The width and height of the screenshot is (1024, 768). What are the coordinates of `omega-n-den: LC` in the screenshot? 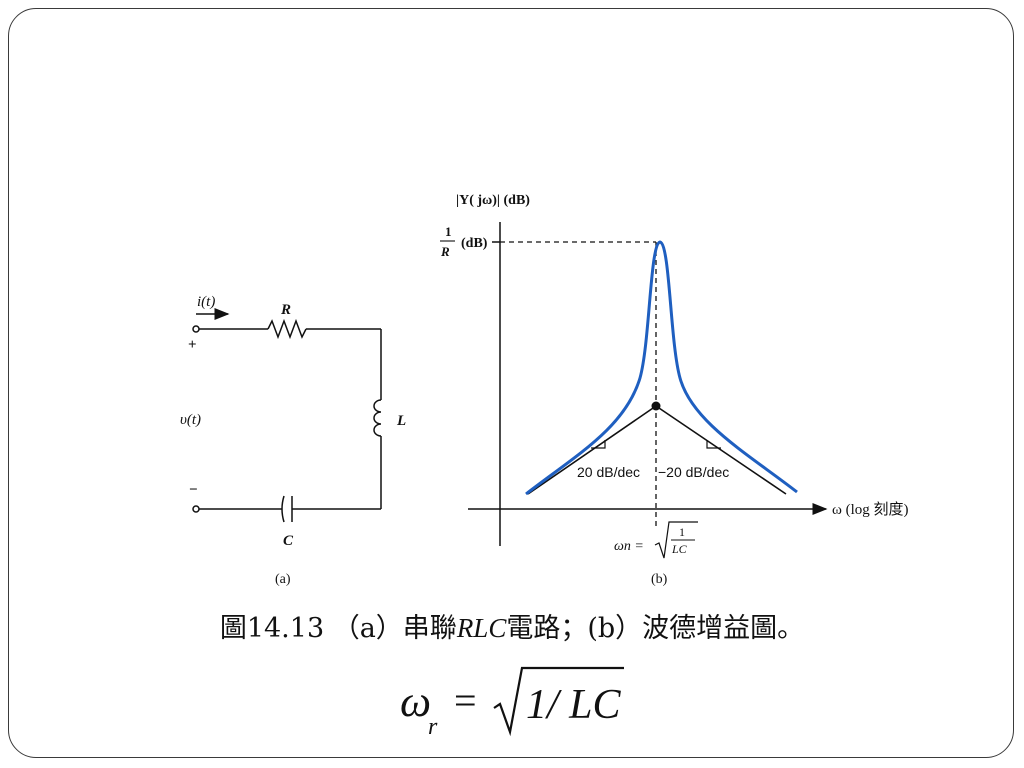 It's located at (679, 549).